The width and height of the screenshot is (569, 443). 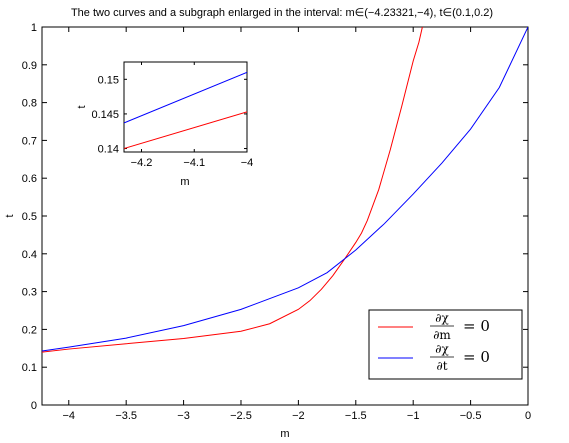 I want to click on main-x-tick-label: −2.5, so click(x=241, y=416).